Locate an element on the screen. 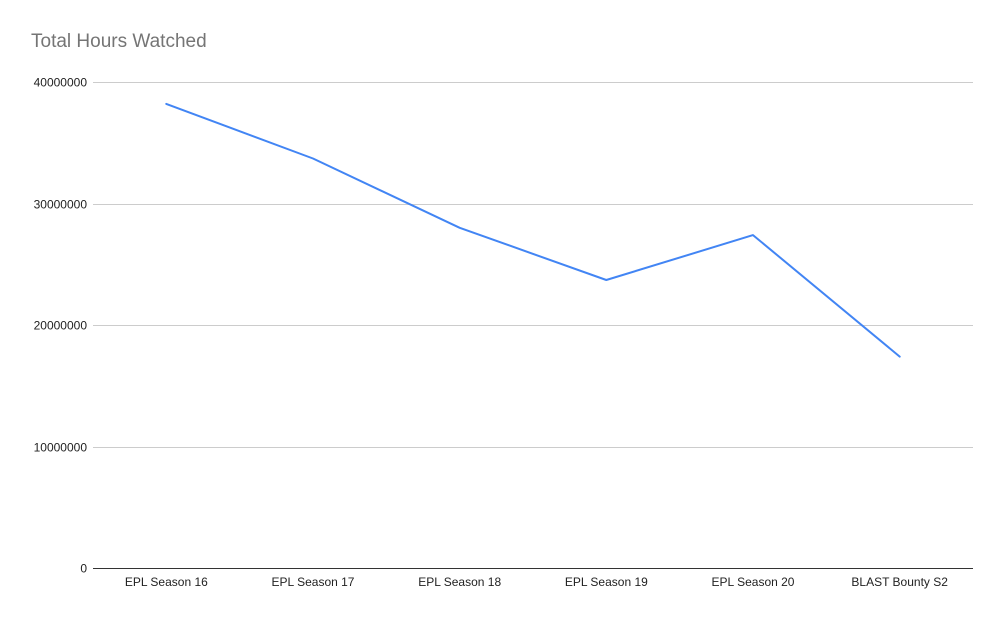 This screenshot has width=1004, height=620. x-tick-label: EPL Season 17 is located at coordinates (313, 582).